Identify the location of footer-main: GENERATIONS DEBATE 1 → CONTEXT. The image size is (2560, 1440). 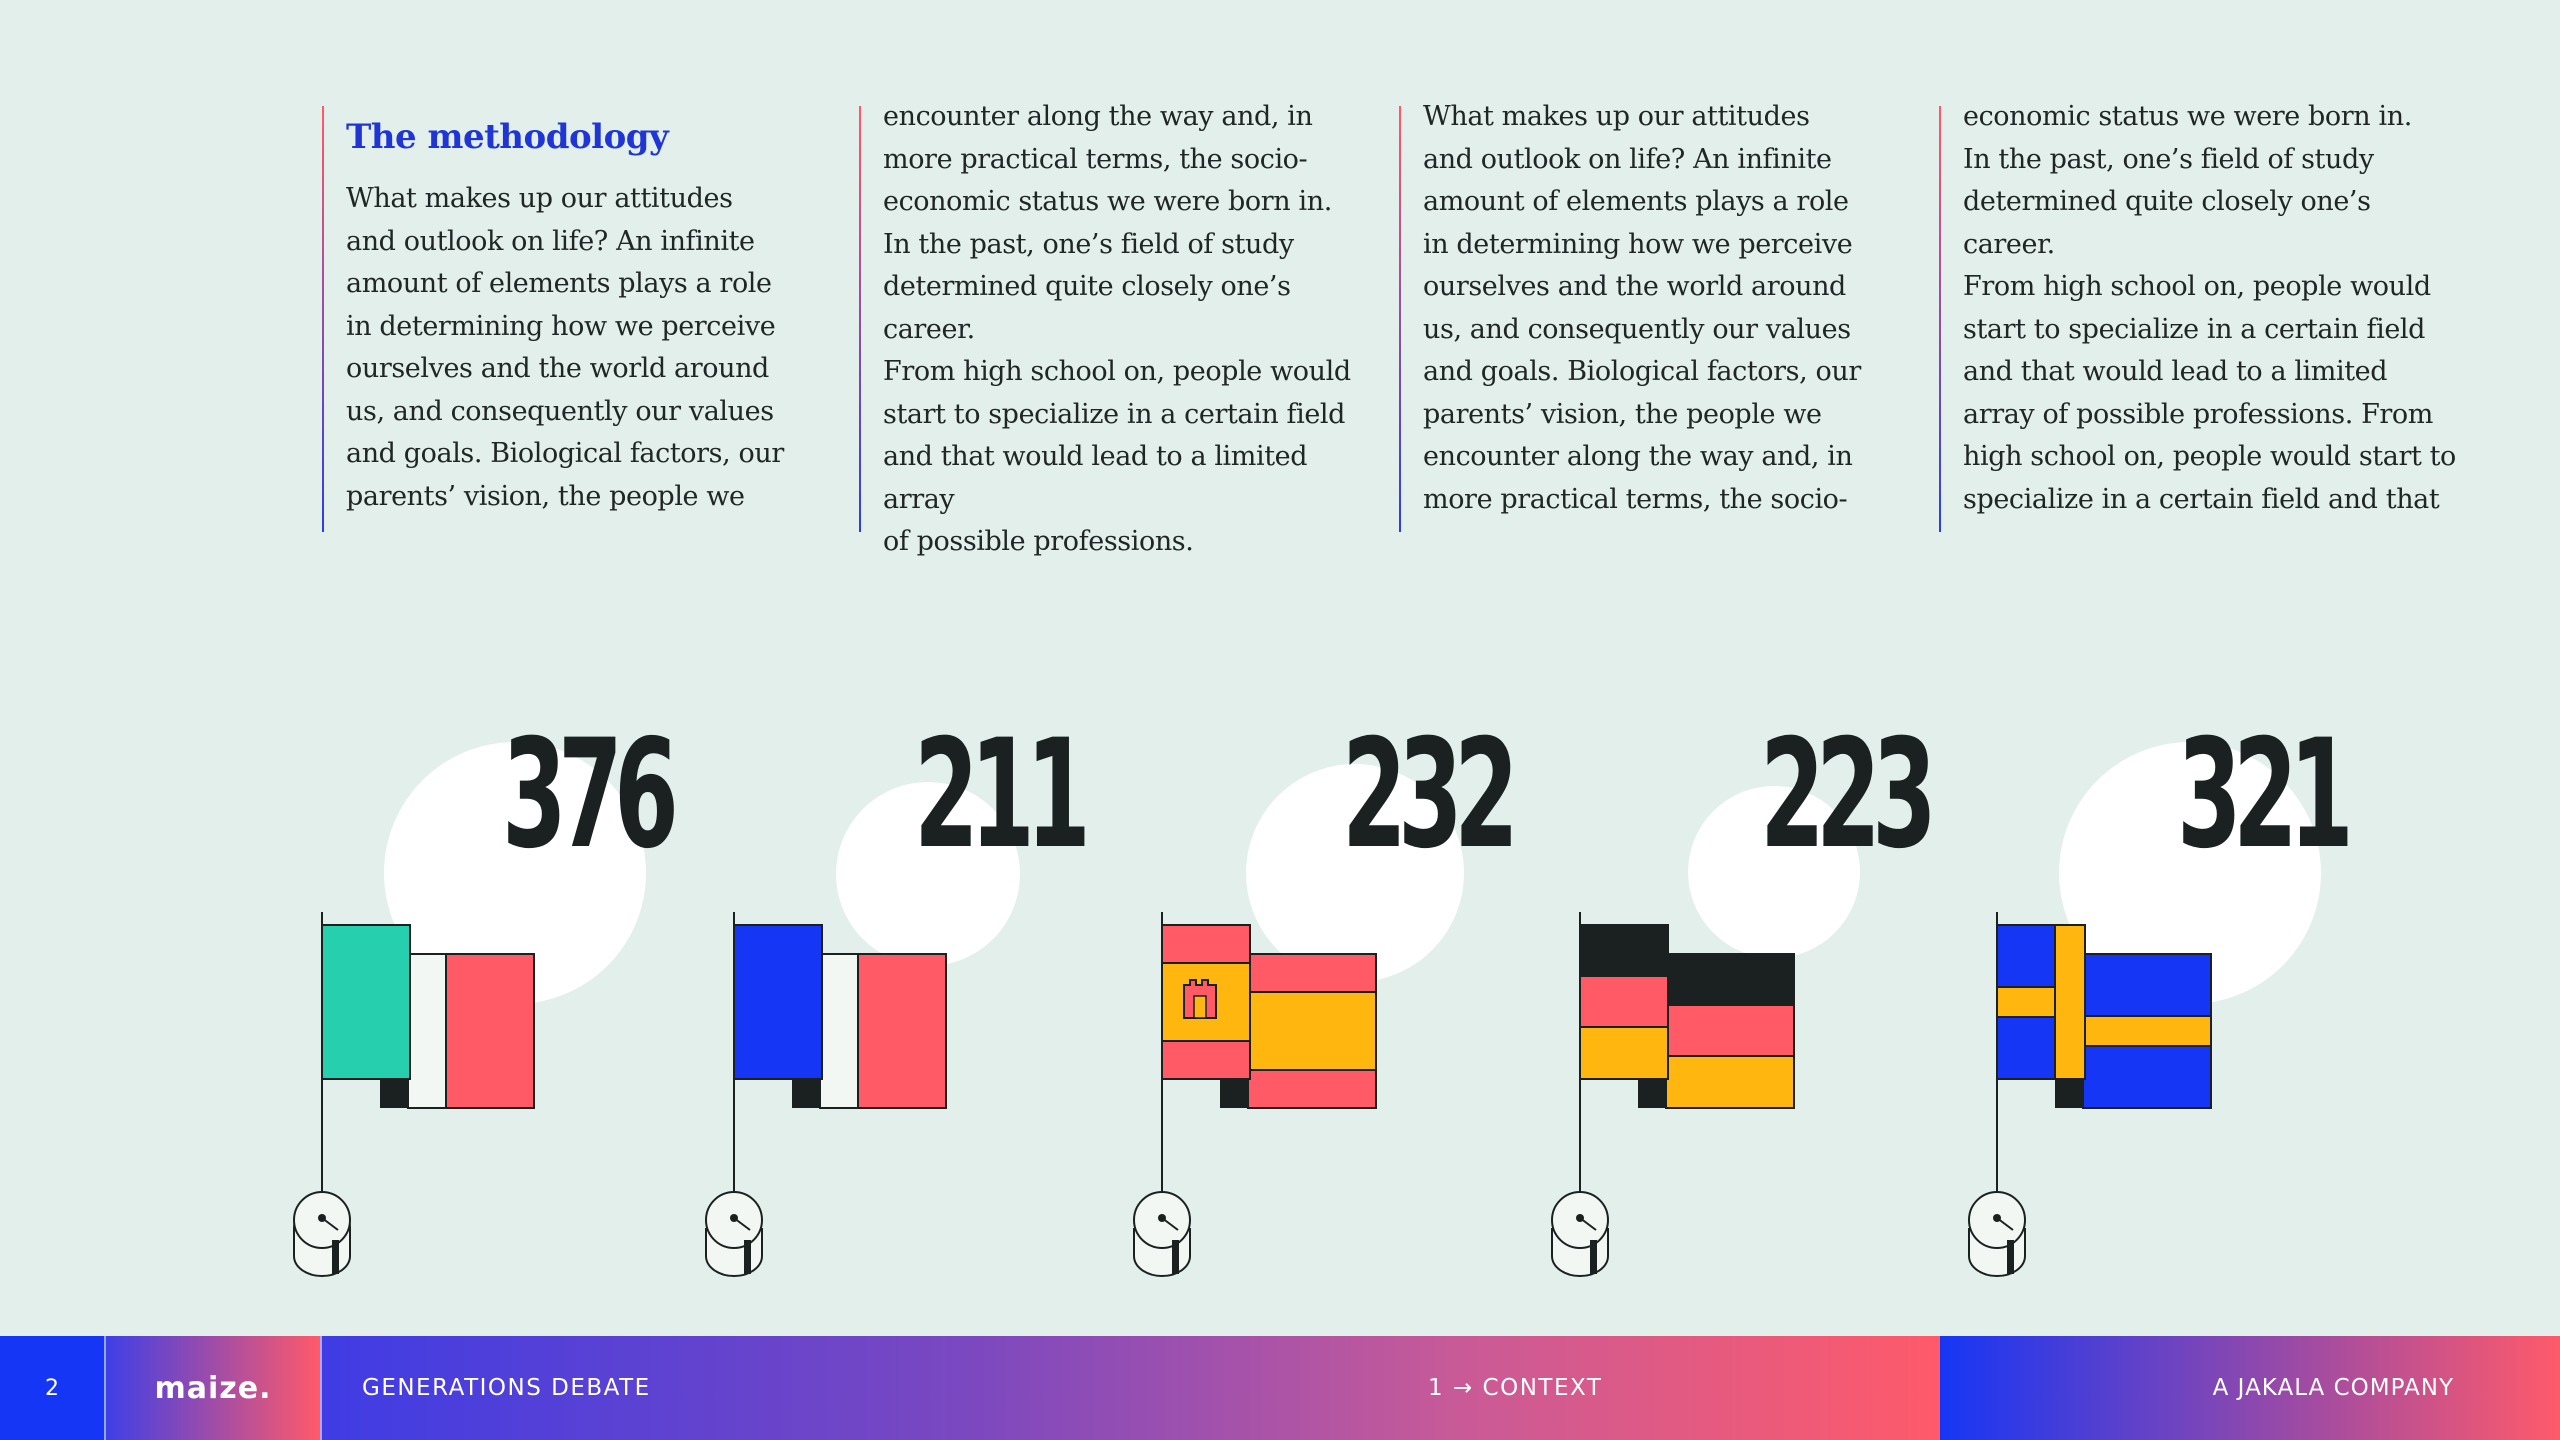
(1131, 1388).